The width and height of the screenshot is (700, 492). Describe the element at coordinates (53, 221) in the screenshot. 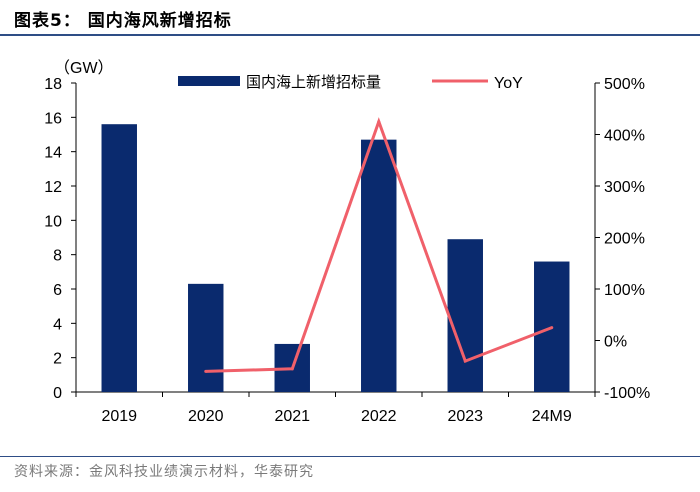

I see `left-tick-label: 10` at that location.